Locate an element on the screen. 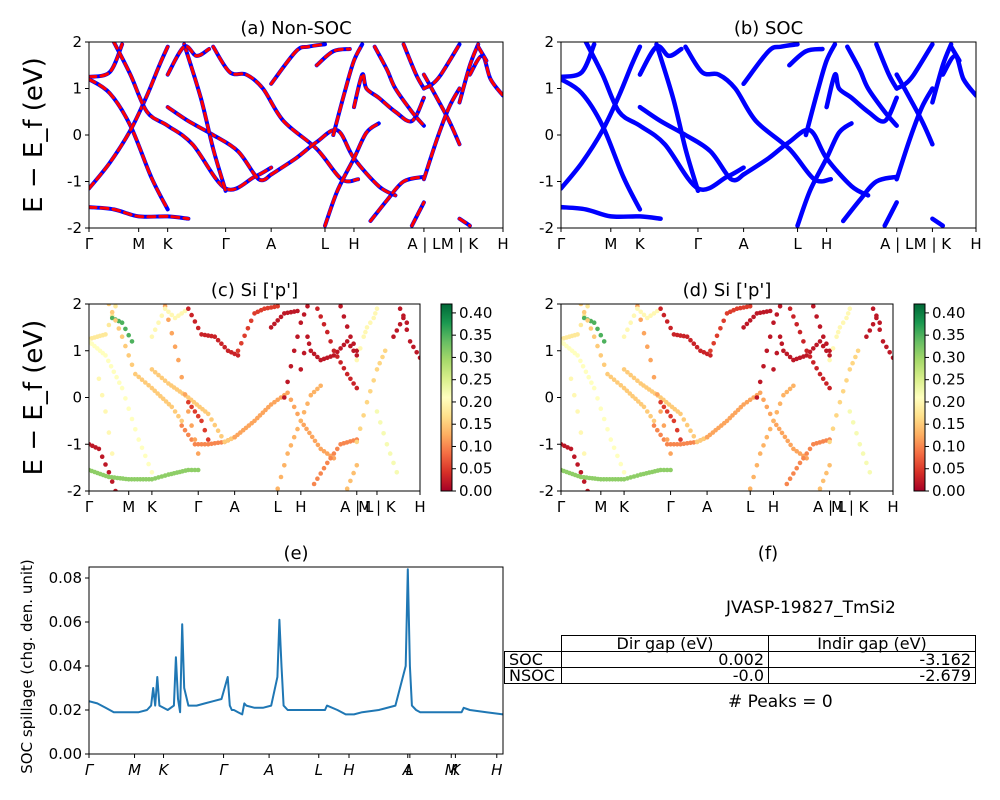  x-tick-label-c: A is located at coordinates (235, 507).